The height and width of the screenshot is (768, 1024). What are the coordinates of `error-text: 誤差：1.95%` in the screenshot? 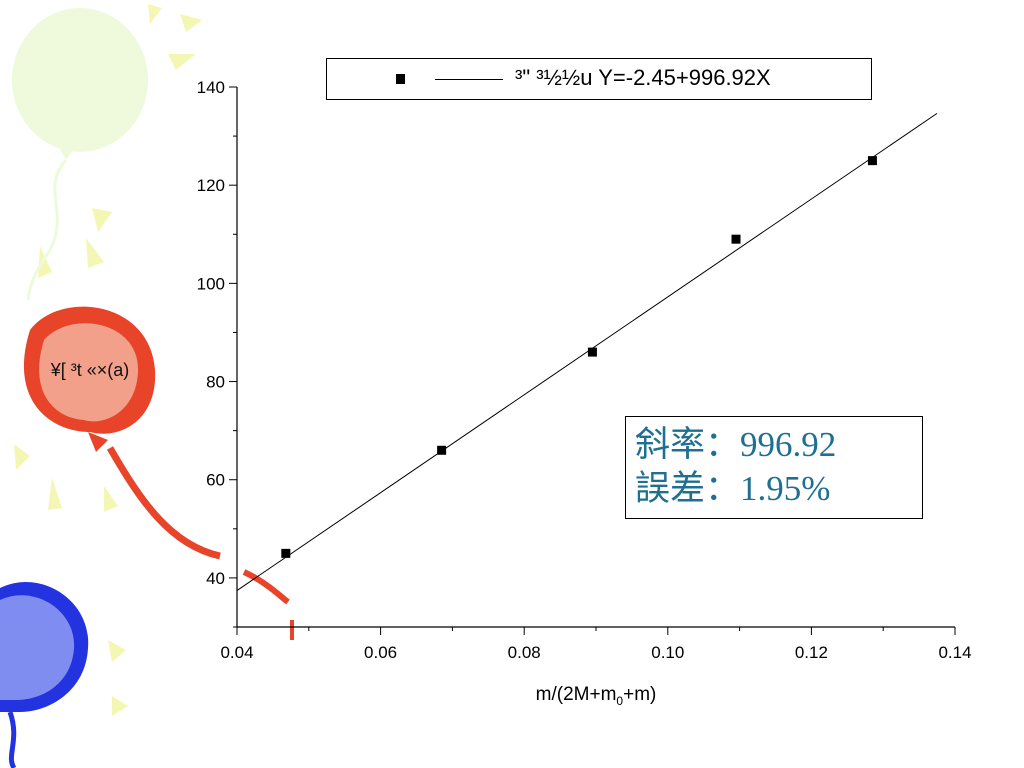 It's located at (733, 488).